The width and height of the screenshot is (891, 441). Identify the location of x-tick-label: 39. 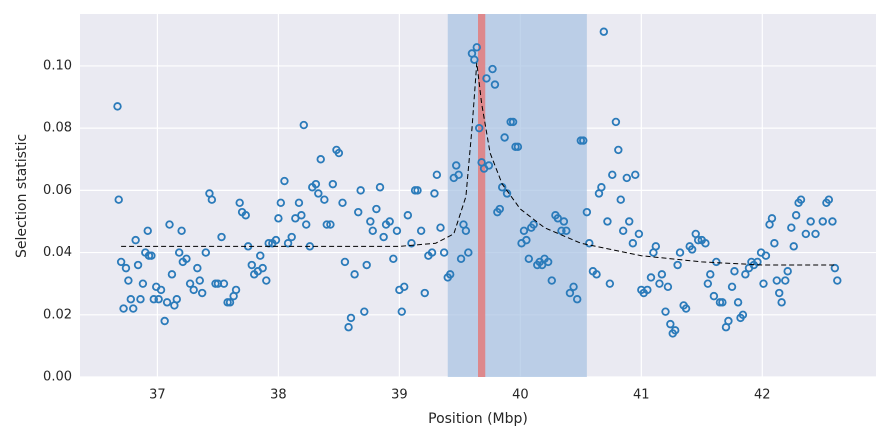
(399, 395).